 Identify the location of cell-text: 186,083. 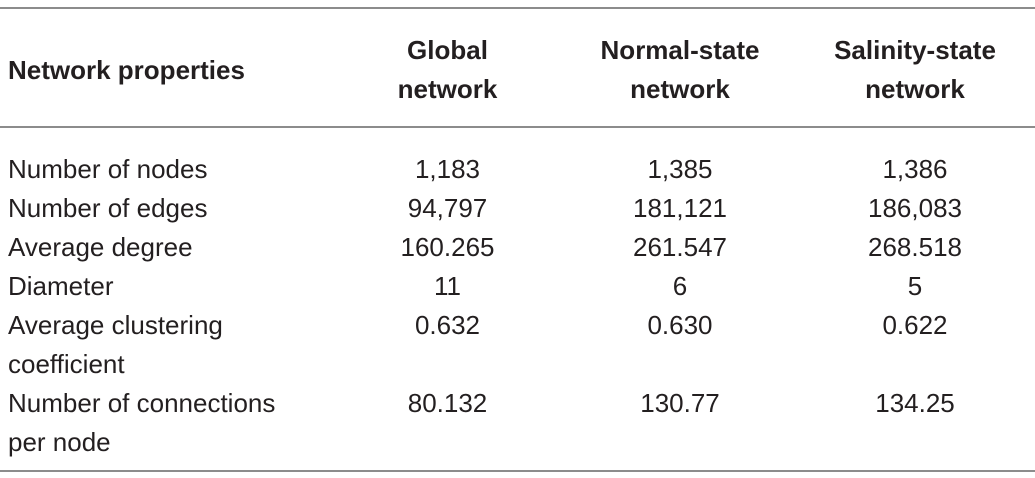
(915, 208).